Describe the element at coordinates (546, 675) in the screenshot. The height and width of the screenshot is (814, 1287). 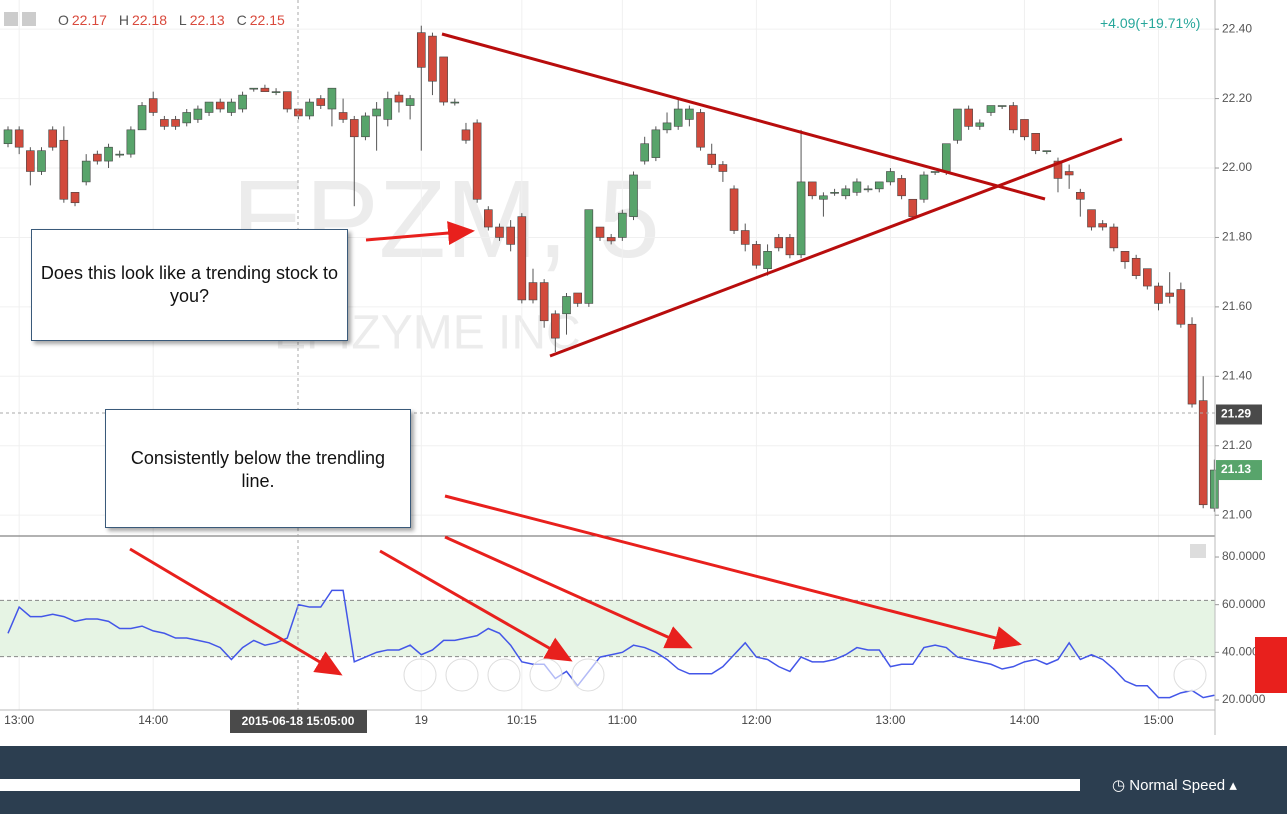
I see `zoom-in` at that location.